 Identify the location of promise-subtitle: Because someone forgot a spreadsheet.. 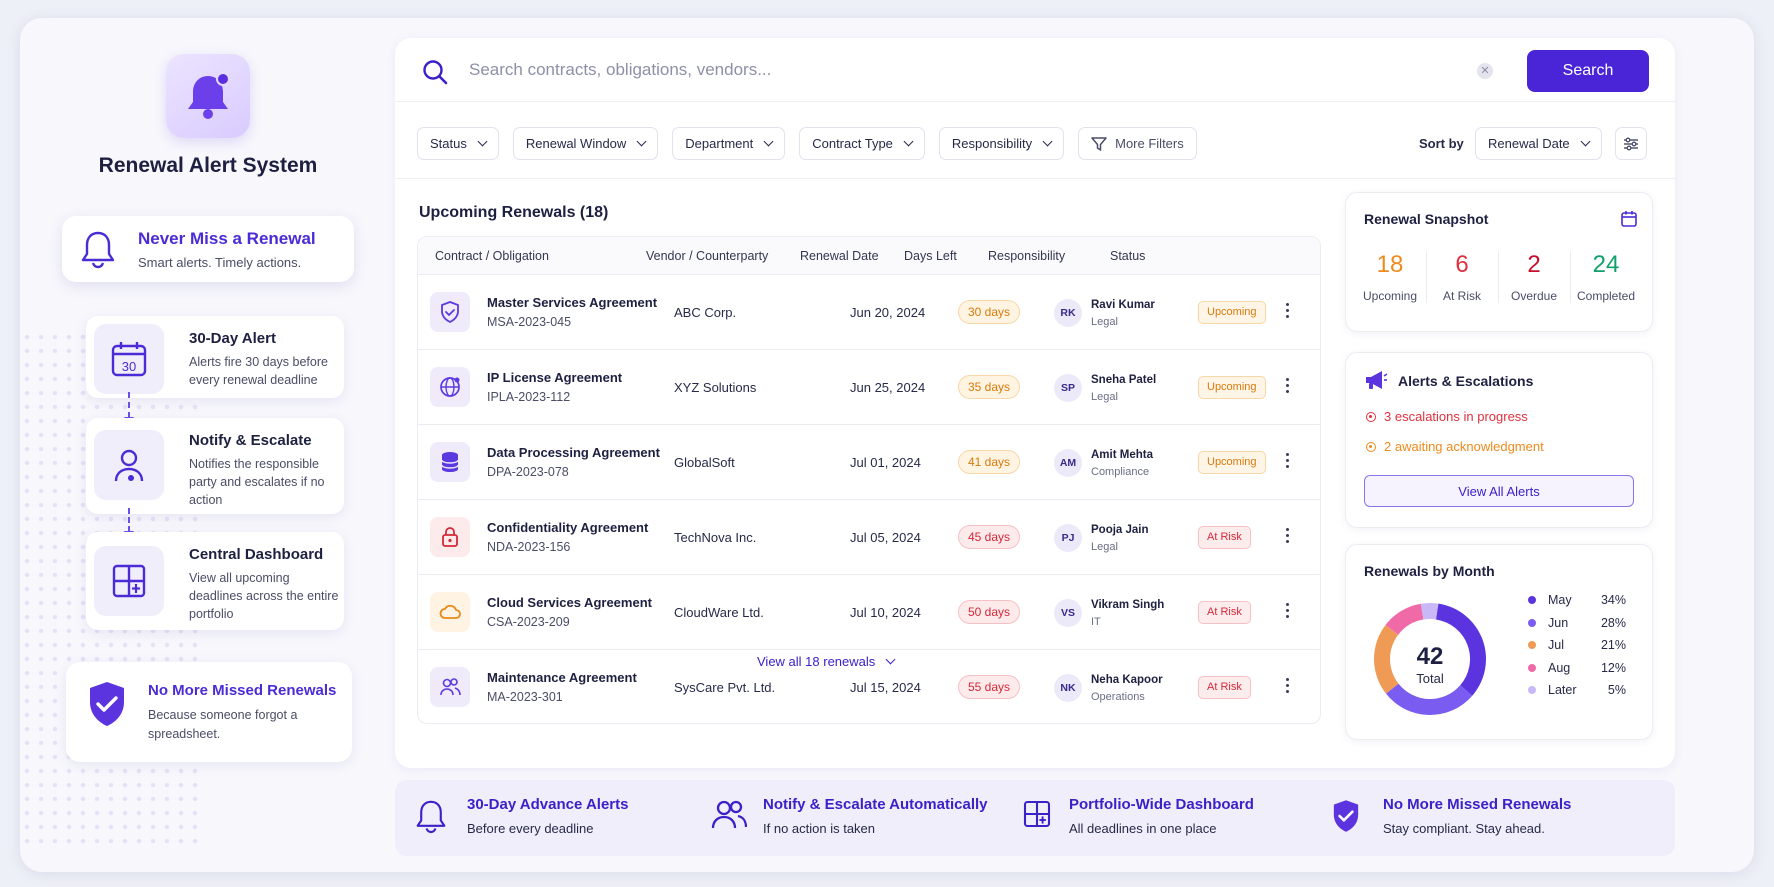
(223, 724).